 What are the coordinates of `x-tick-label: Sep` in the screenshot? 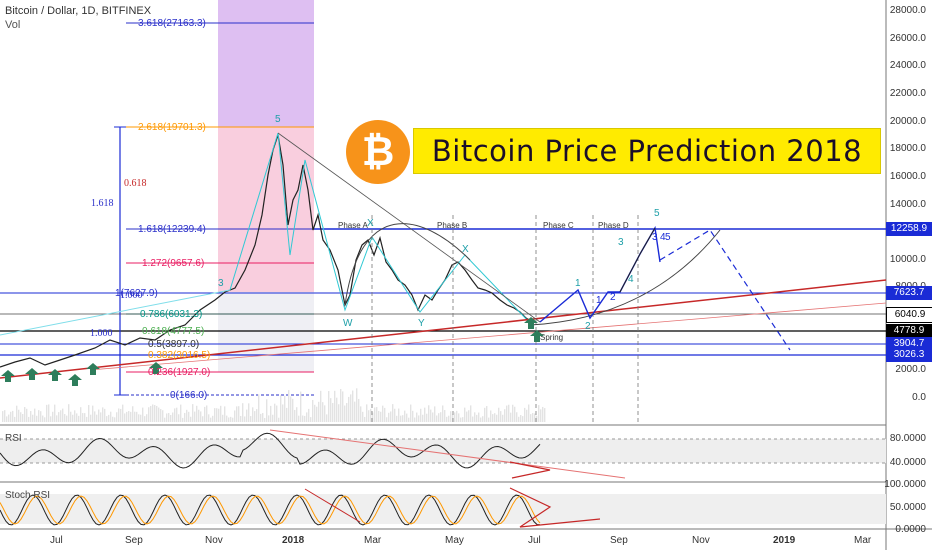 It's located at (134, 540).